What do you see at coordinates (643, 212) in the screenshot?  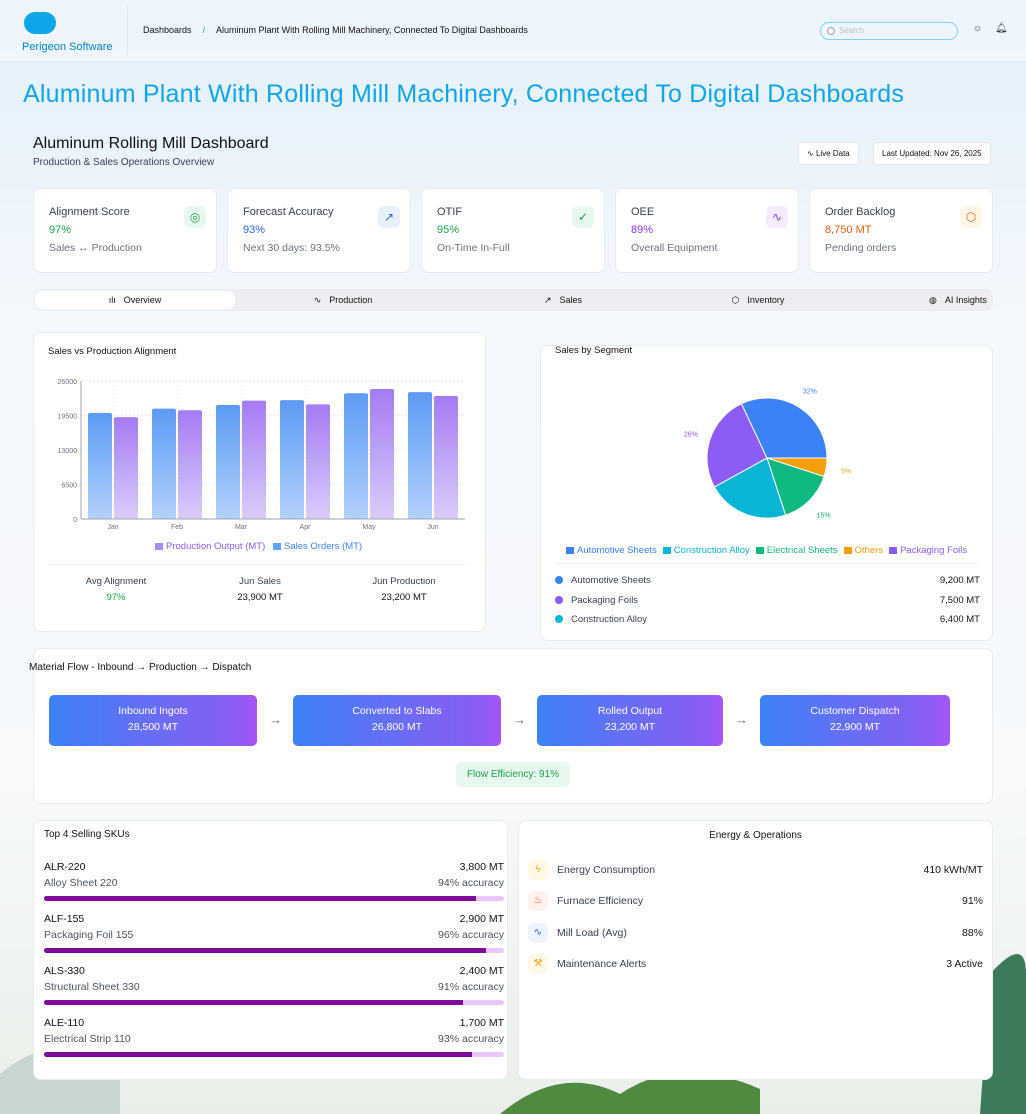 I see `kpi-label: OEE` at bounding box center [643, 212].